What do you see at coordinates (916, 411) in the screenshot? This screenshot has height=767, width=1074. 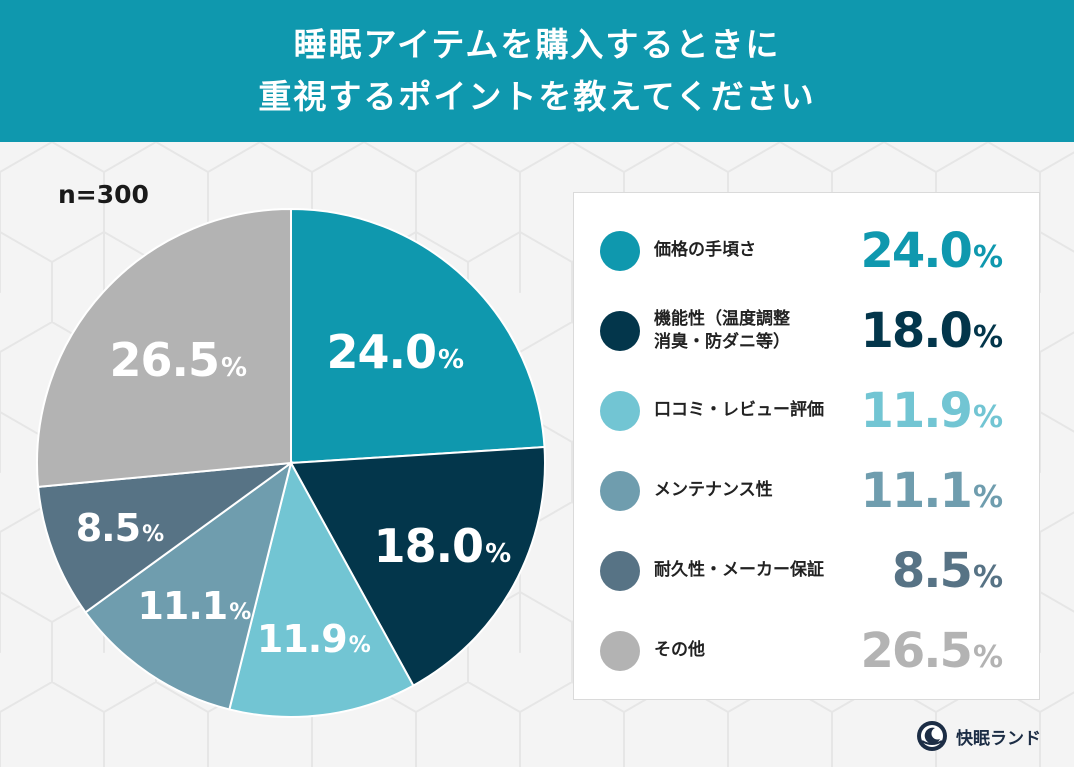 I see `legend-value-number: 11.9` at bounding box center [916, 411].